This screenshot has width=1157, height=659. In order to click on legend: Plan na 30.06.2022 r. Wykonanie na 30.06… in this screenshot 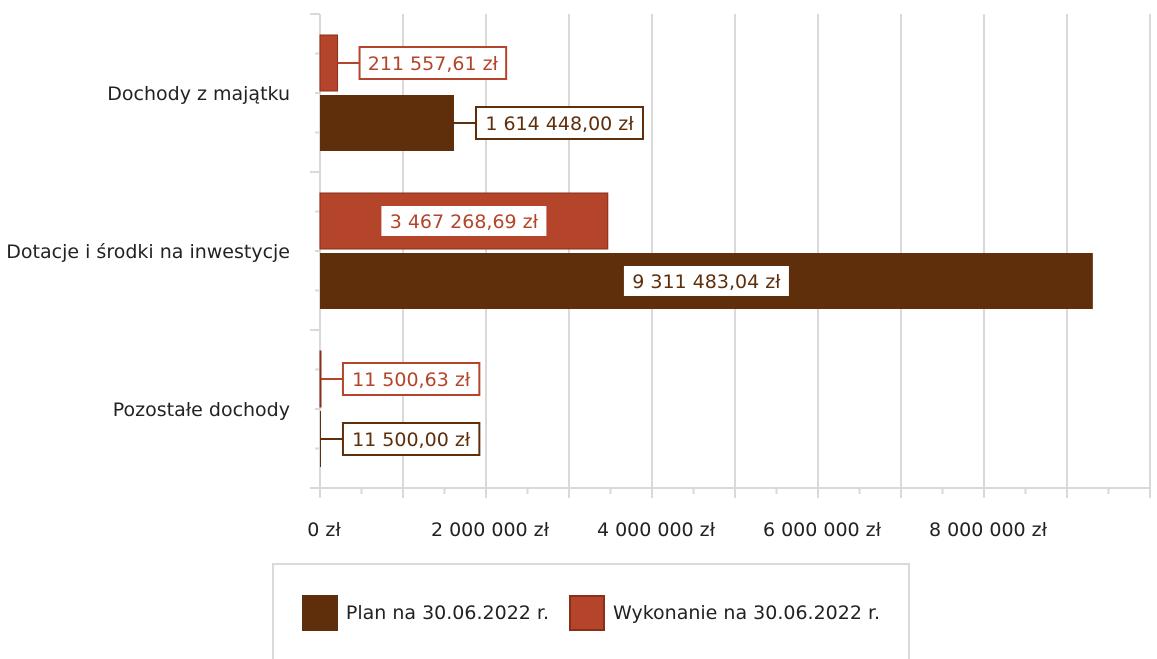, I will do `click(591, 611)`.